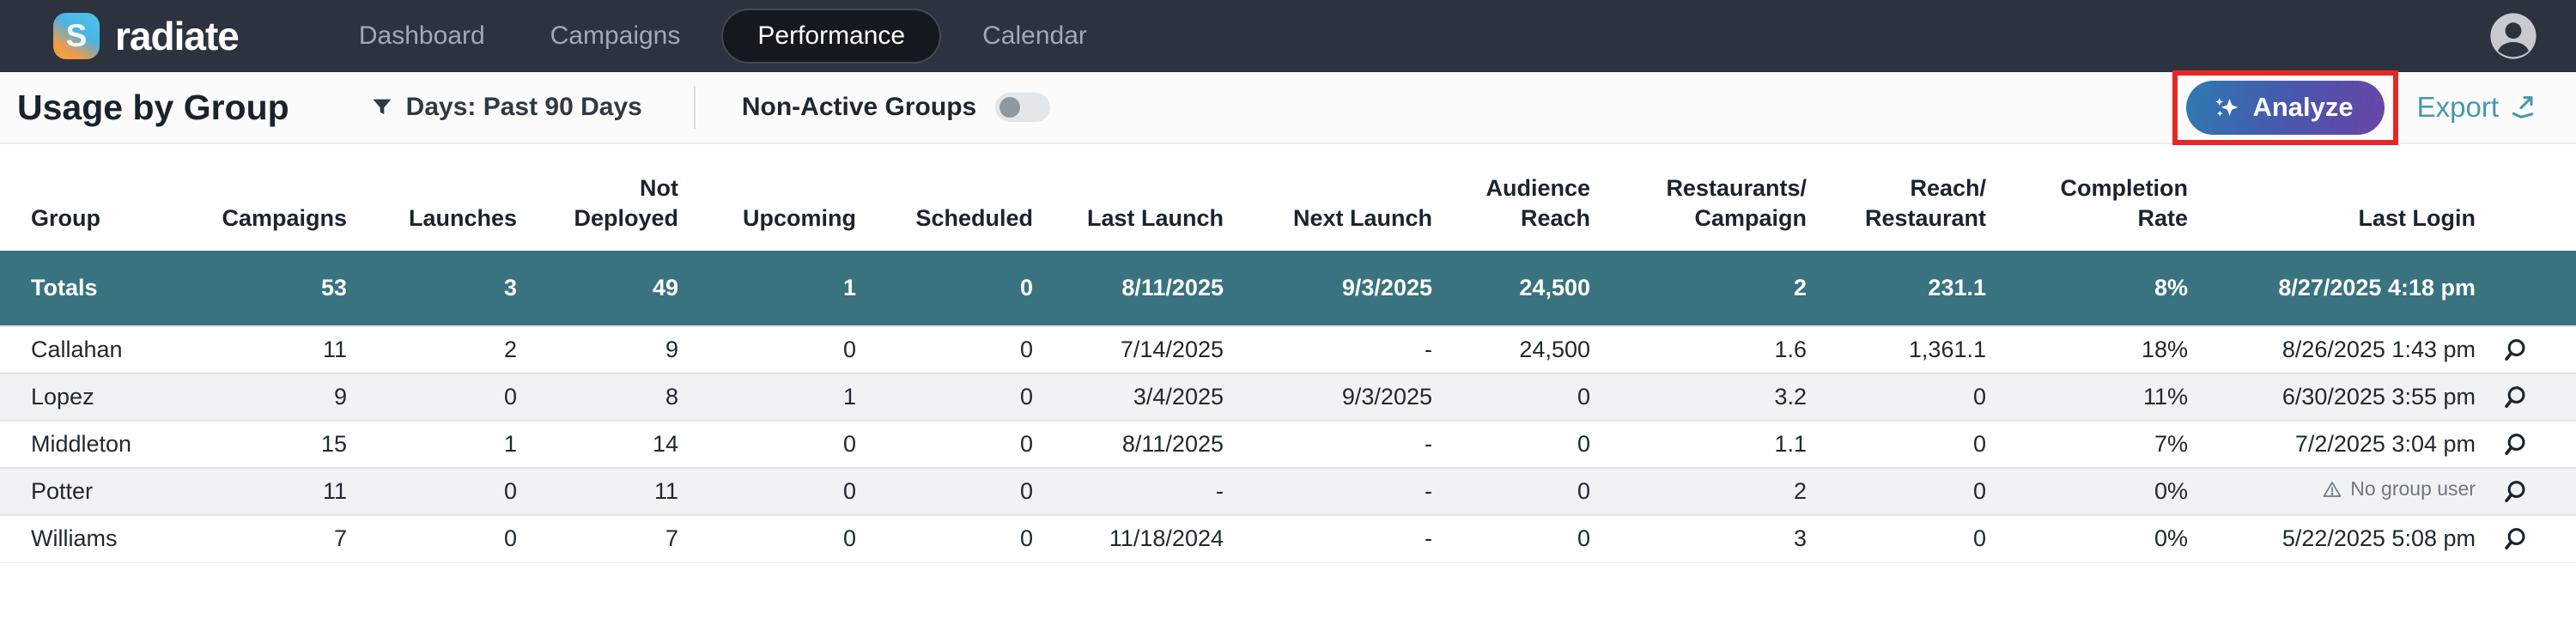 The width and height of the screenshot is (2576, 631). Describe the element at coordinates (77, 36) in the screenshot. I see `radiate-logo-icon: S` at that location.